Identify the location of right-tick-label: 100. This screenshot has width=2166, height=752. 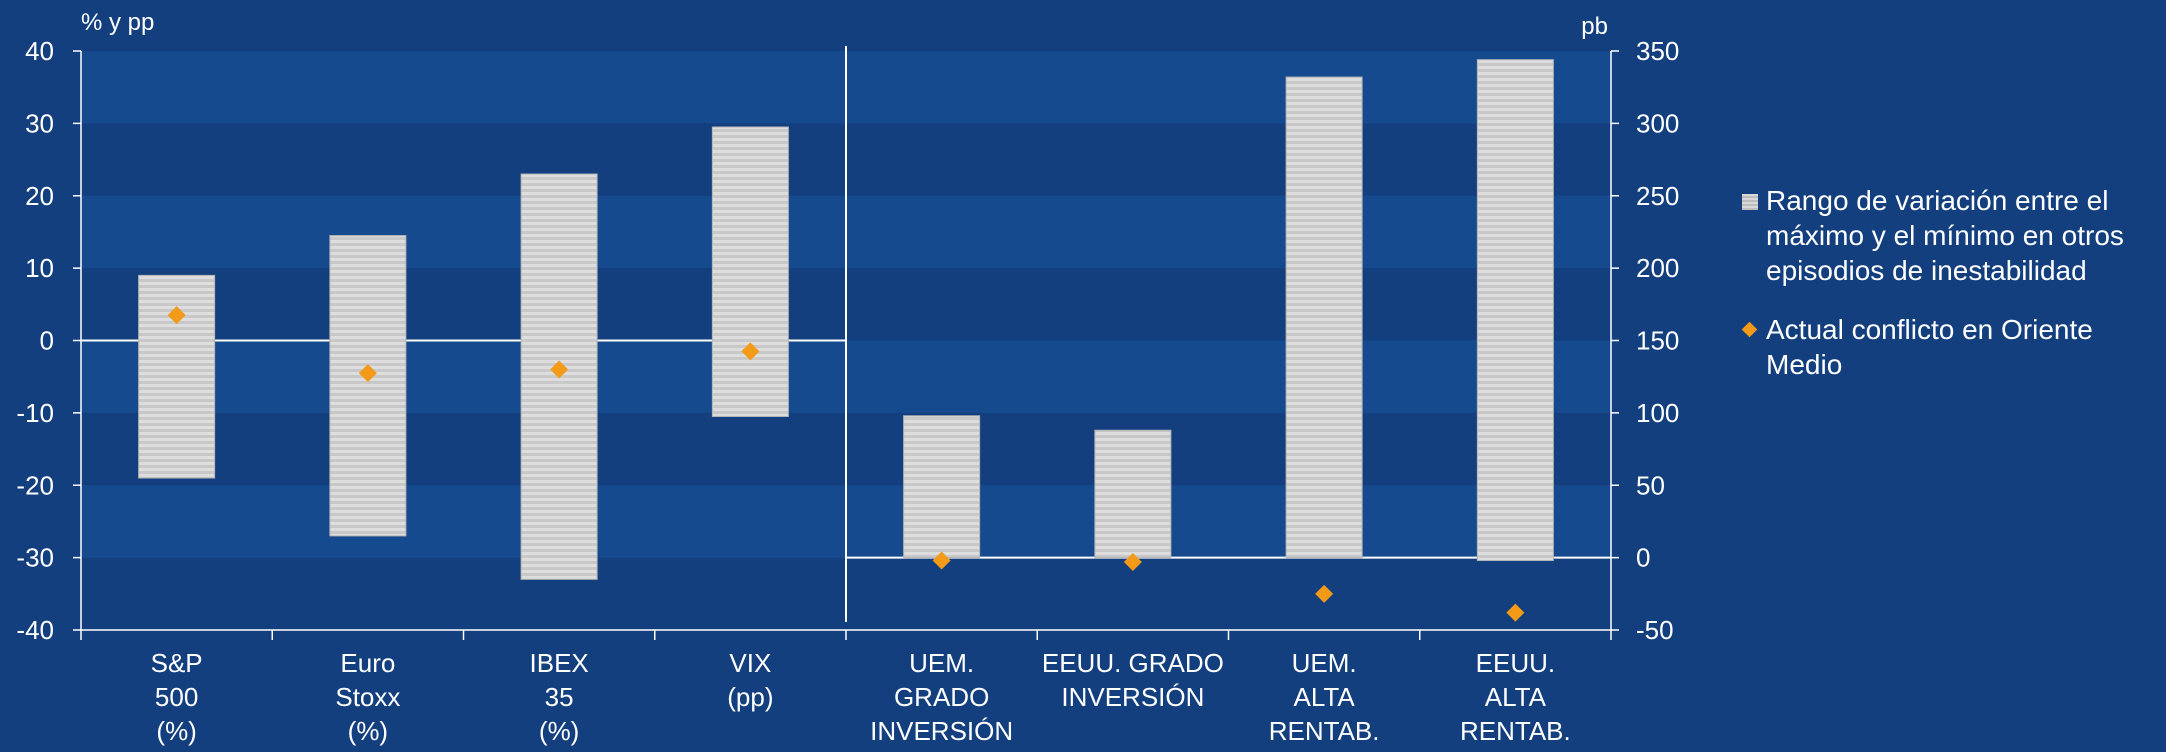
(1657, 413).